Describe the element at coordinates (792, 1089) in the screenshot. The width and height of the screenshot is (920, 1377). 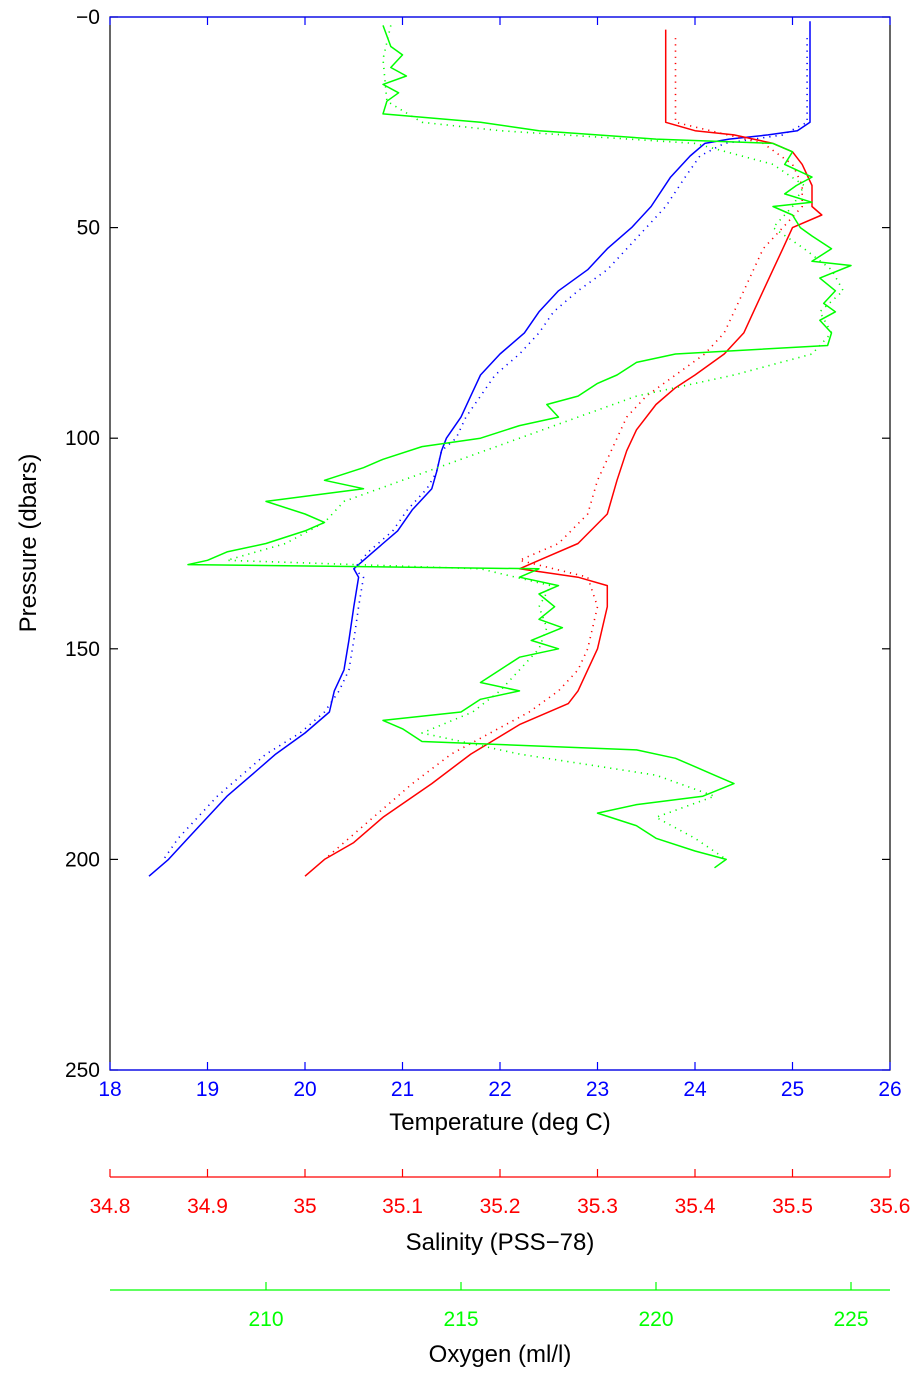
I see `temperature-tick-label: 25` at that location.